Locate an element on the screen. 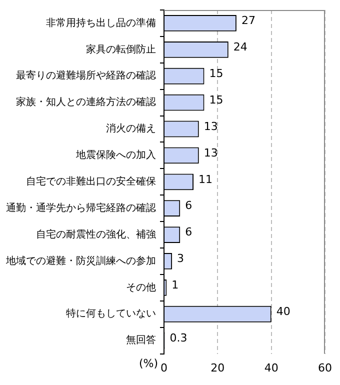 Image resolution: width=340 pixels, height=385 pixels. data-label: 24 is located at coordinates (240, 47).